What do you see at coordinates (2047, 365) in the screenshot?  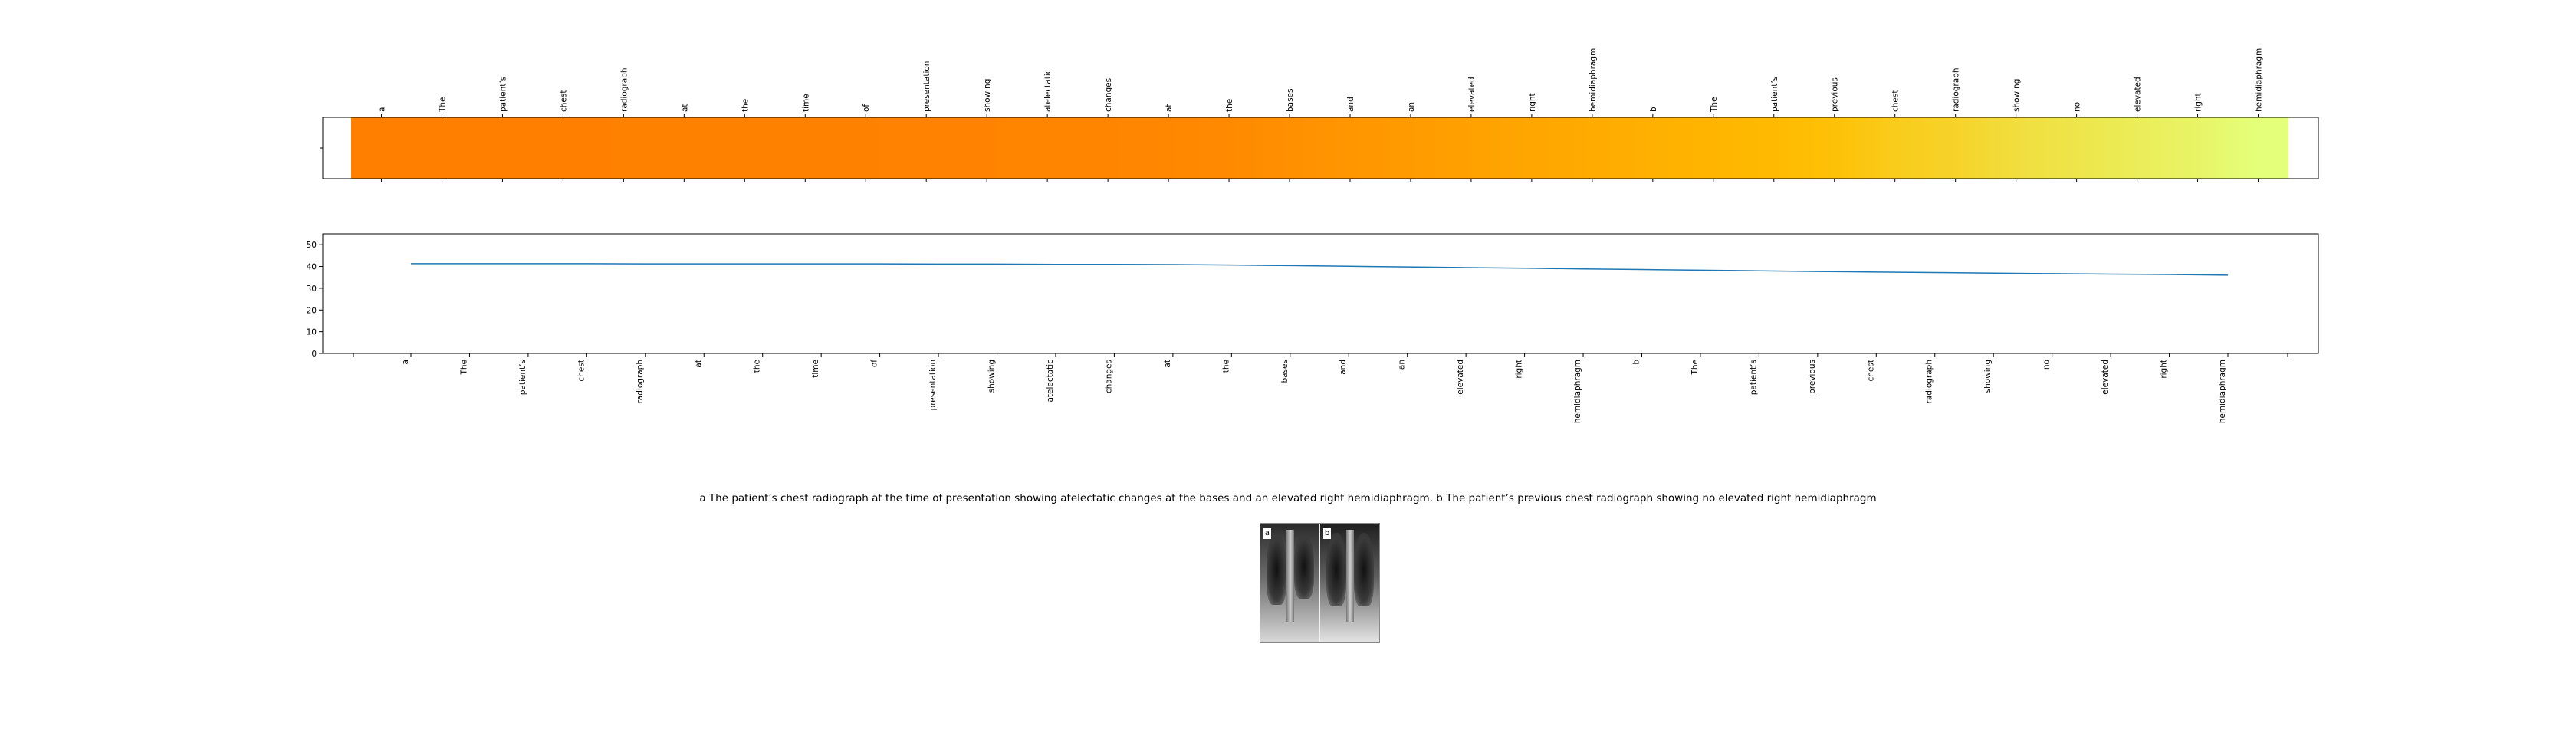 I see `x-axis-token-label: no` at bounding box center [2047, 365].